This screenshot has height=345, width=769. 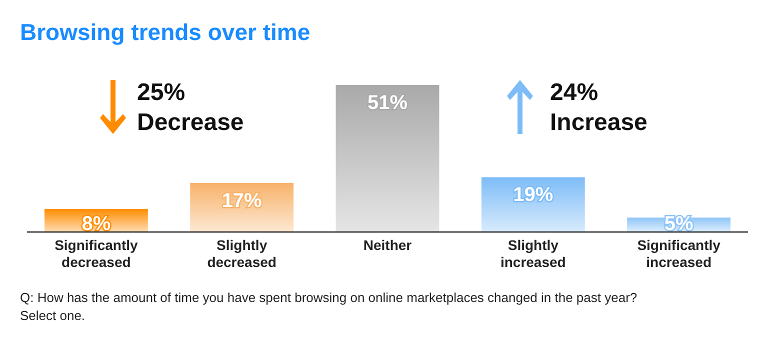 What do you see at coordinates (96, 253) in the screenshot?
I see `x-tick-label: Significantly decreased` at bounding box center [96, 253].